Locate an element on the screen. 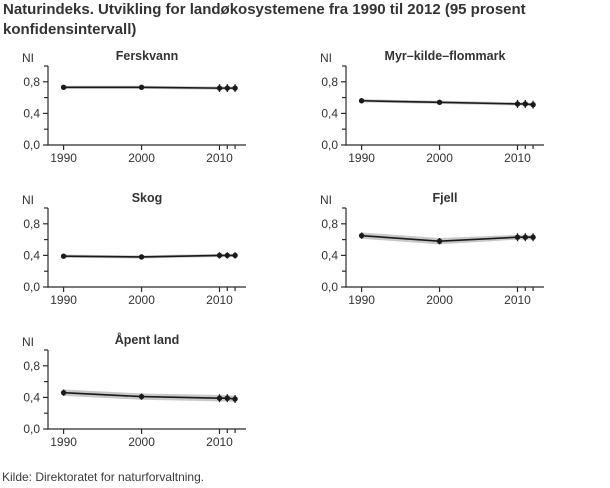 Image resolution: width=610 pixels, height=488 pixels. chart-title: Skog is located at coordinates (147, 198).